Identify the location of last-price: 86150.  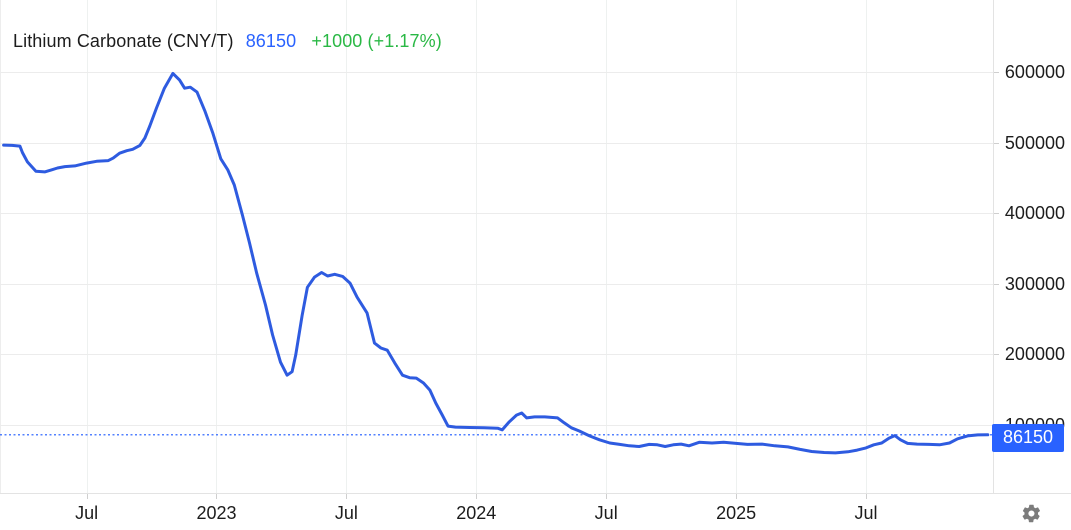
(271, 41).